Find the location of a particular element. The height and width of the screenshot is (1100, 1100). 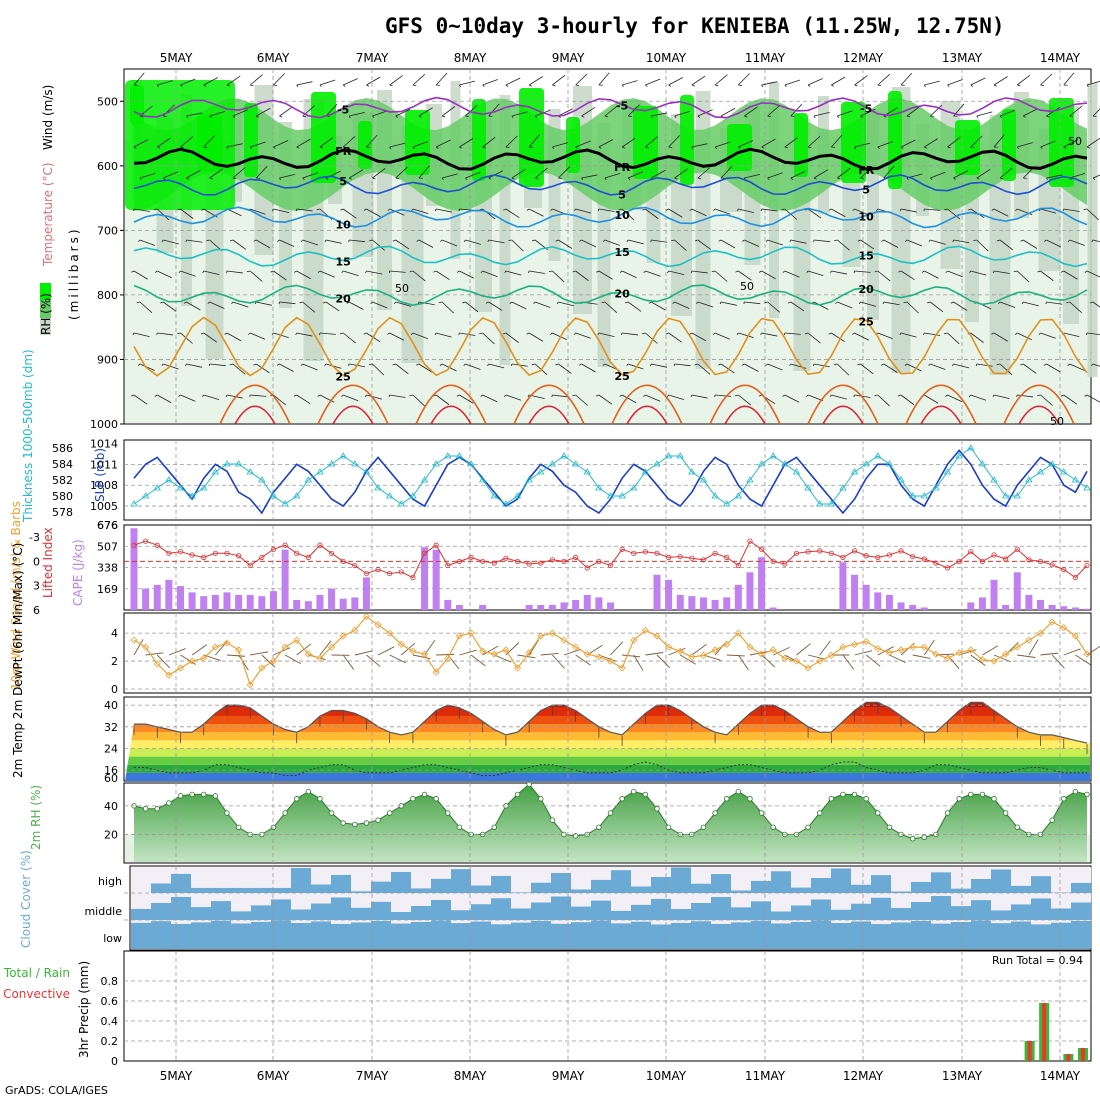

thickness-tick-label: 584 is located at coordinates (62, 464).